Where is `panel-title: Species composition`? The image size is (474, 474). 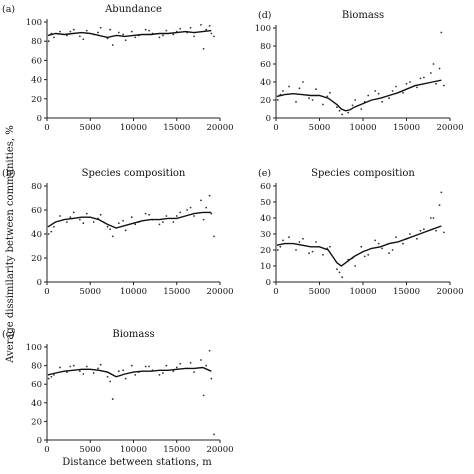 panel-title: Species composition is located at coordinates (363, 173).